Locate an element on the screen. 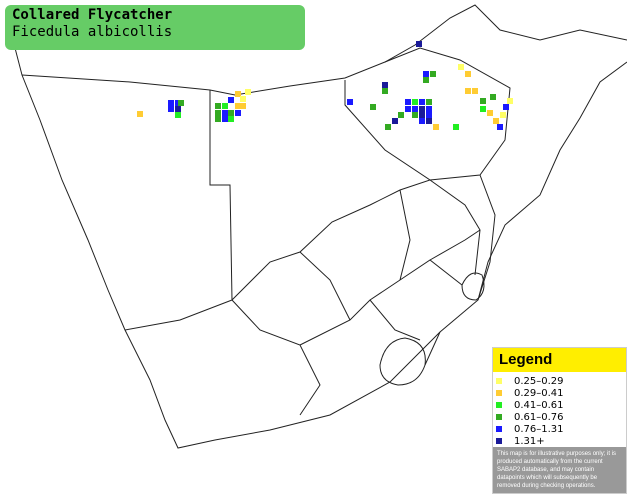 This screenshot has width=627, height=494. legend-title: Legend is located at coordinates (559, 360).